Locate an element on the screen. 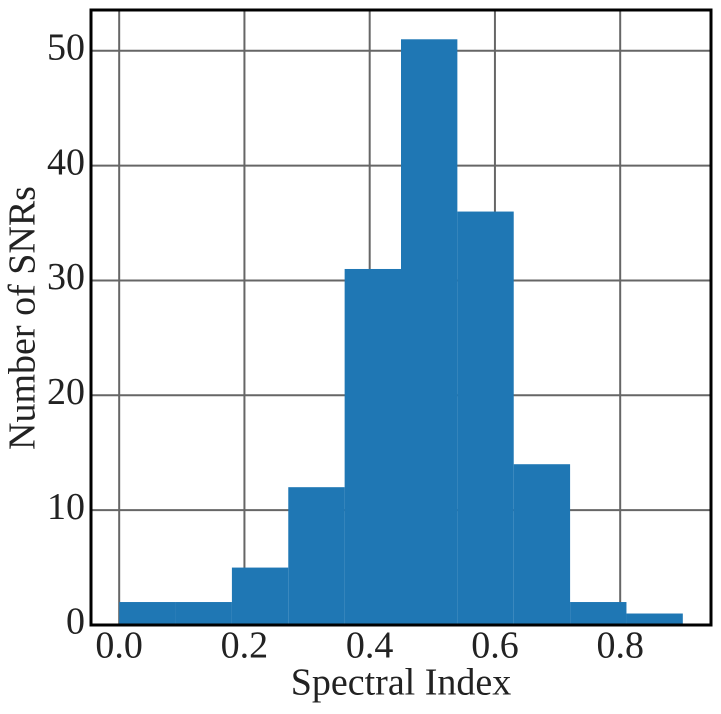 This screenshot has height=714, width=721. y-axis-label: Number of SNRs is located at coordinates (23, 318).